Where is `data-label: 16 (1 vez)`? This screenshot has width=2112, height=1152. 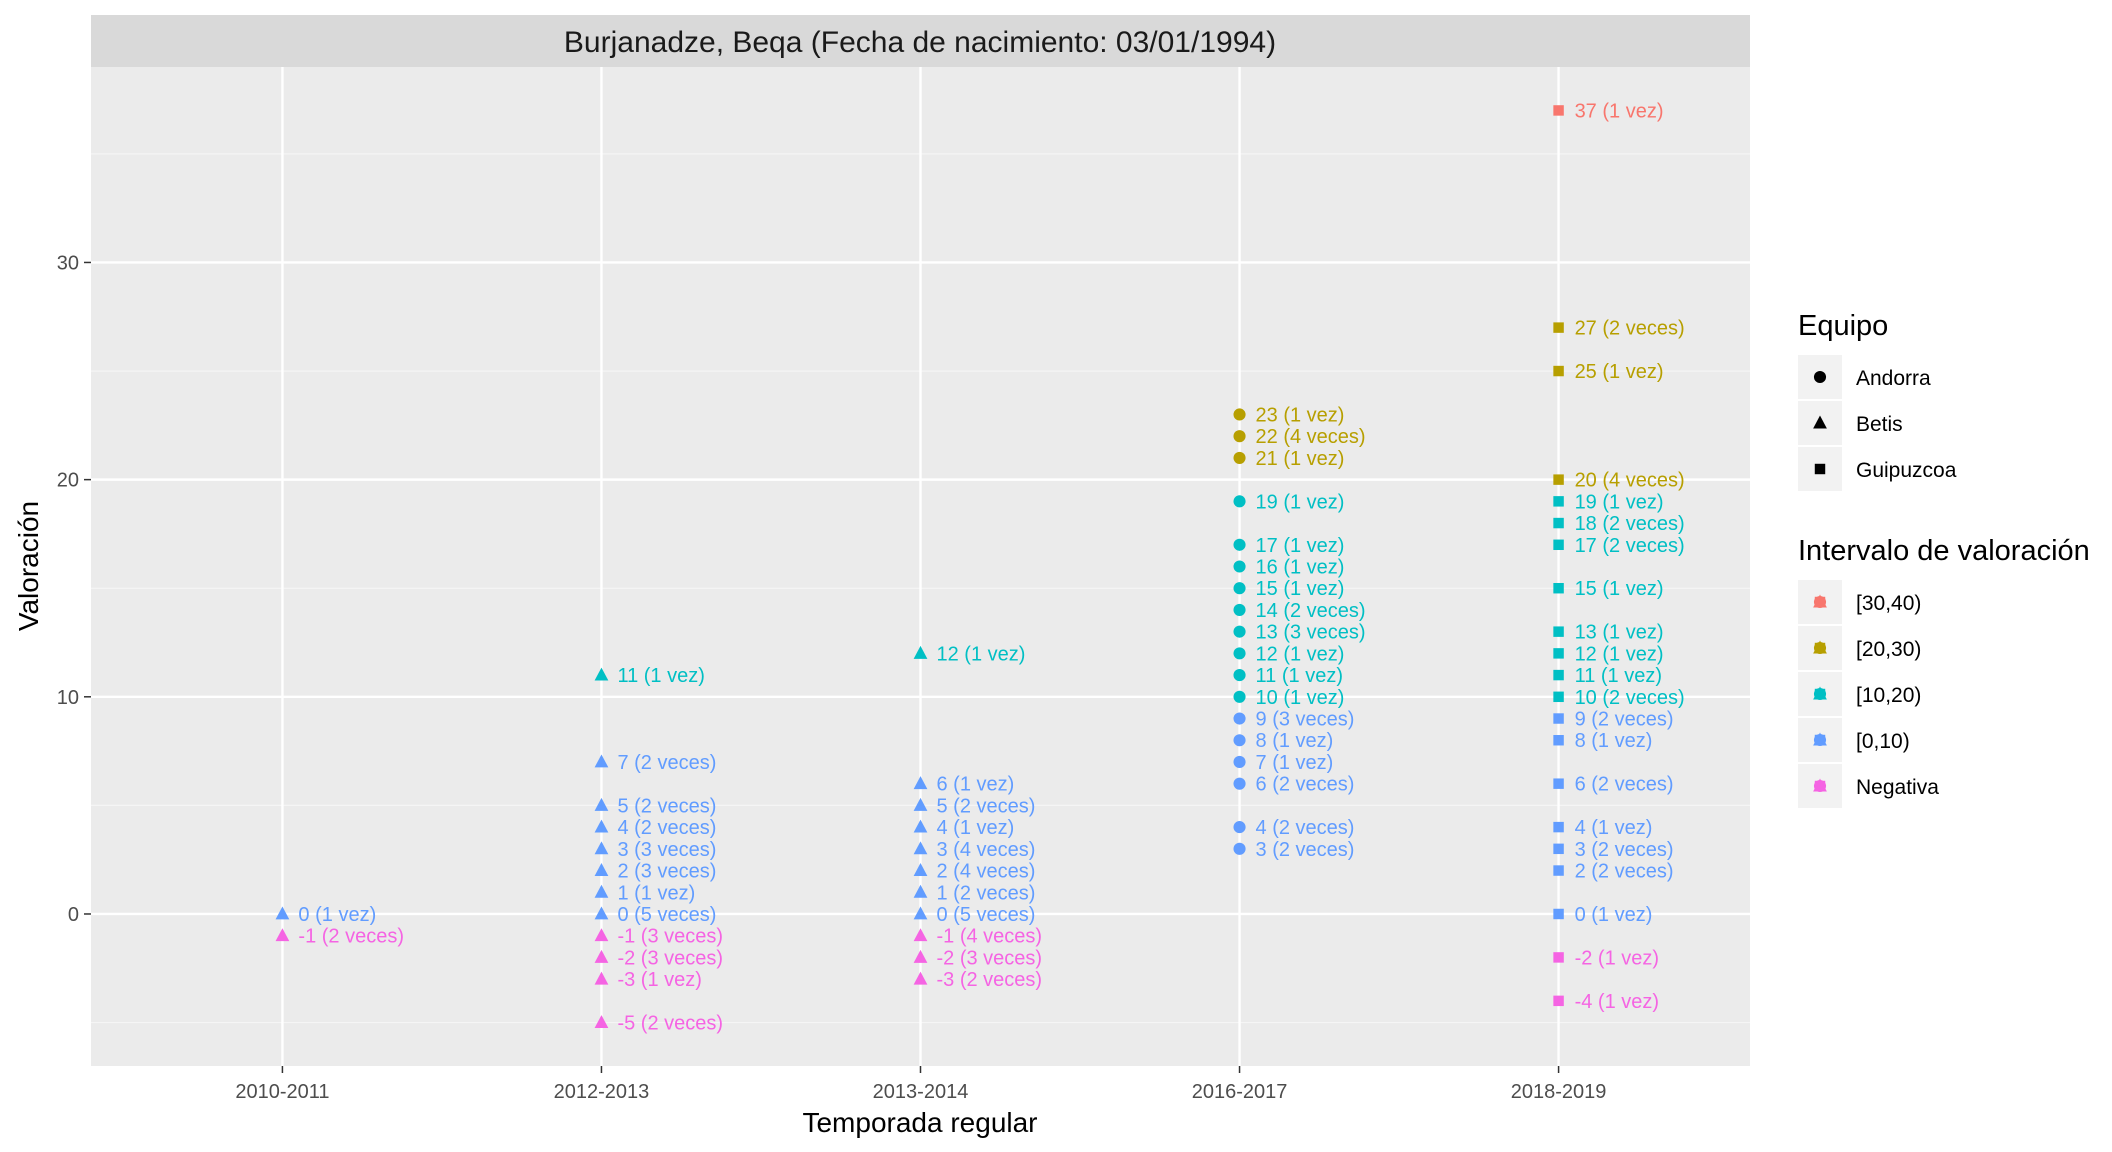 data-label: 16 (1 vez) is located at coordinates (1300, 568).